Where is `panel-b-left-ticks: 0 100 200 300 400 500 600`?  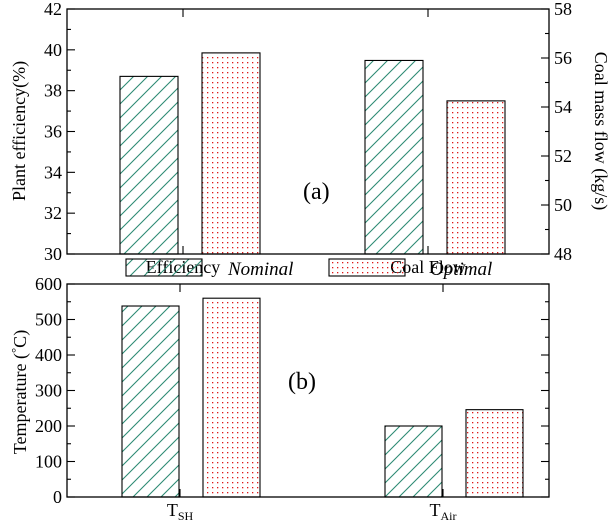
panel-b-left-ticks: 0 100 200 300 400 500 600 is located at coordinates (55, 390).